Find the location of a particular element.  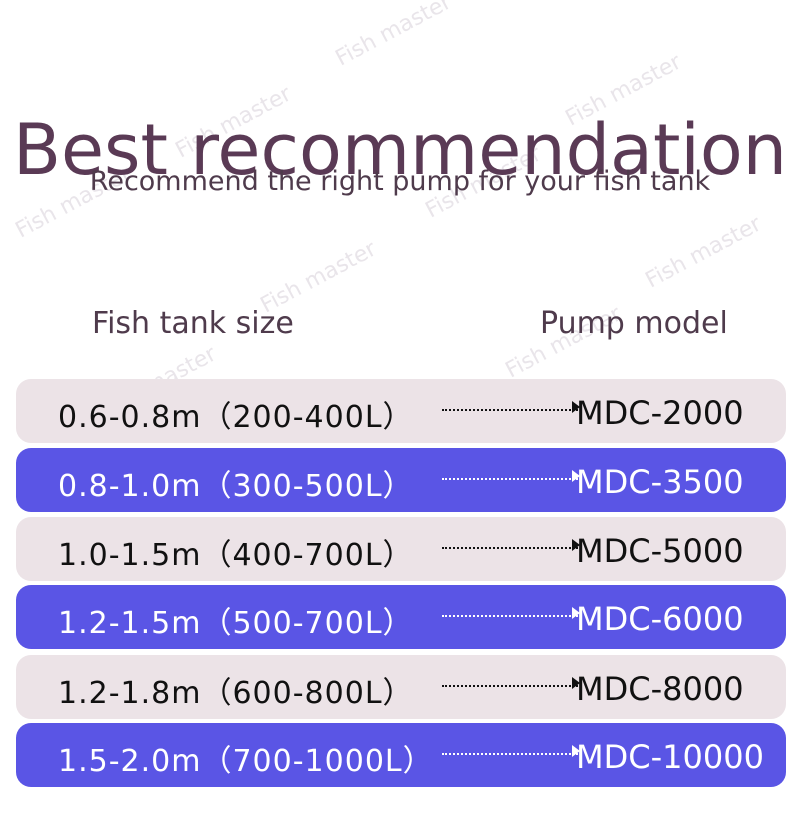

recommendation-row: 1.2-1.8m（600-800L） MDC-8000 is located at coordinates (401, 687).